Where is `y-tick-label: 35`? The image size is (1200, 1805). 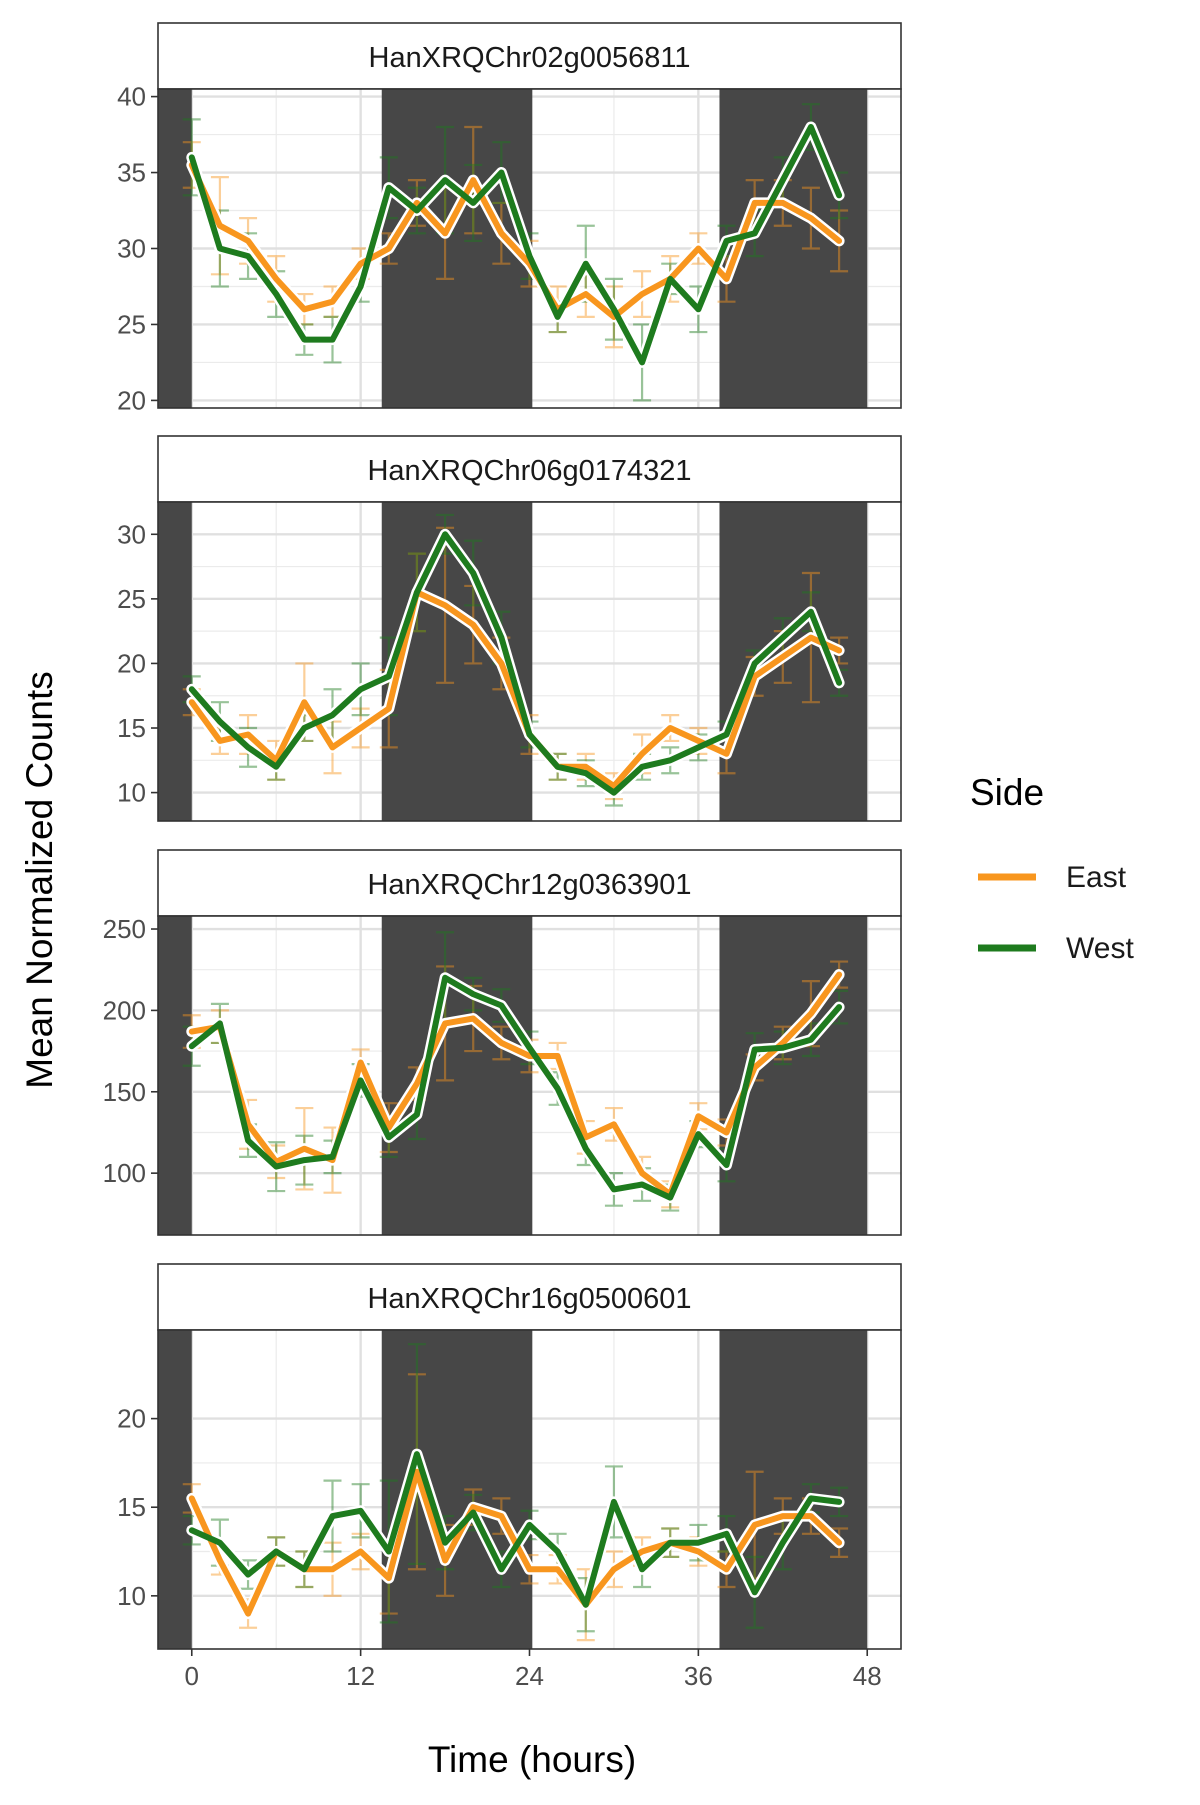 y-tick-label: 35 is located at coordinates (131, 173).